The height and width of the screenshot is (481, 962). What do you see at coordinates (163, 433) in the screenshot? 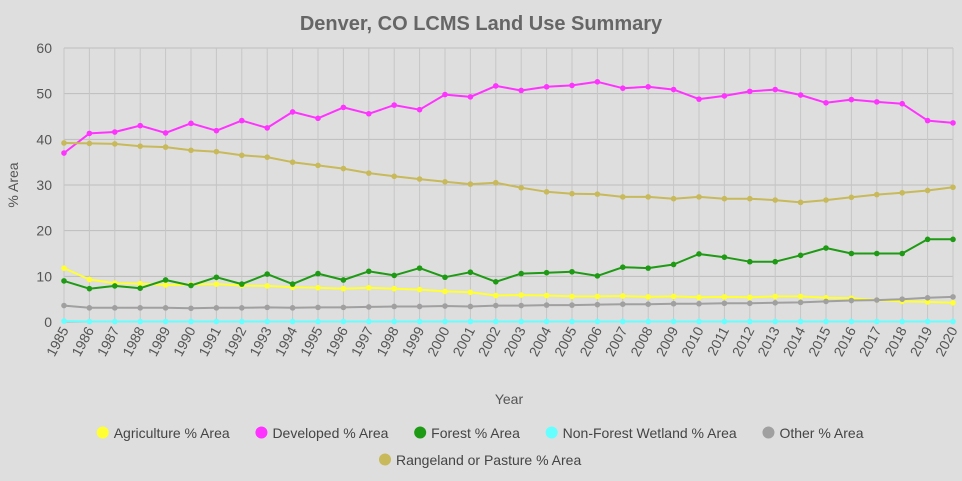
I see `legend-item: Agriculture % Area` at bounding box center [163, 433].